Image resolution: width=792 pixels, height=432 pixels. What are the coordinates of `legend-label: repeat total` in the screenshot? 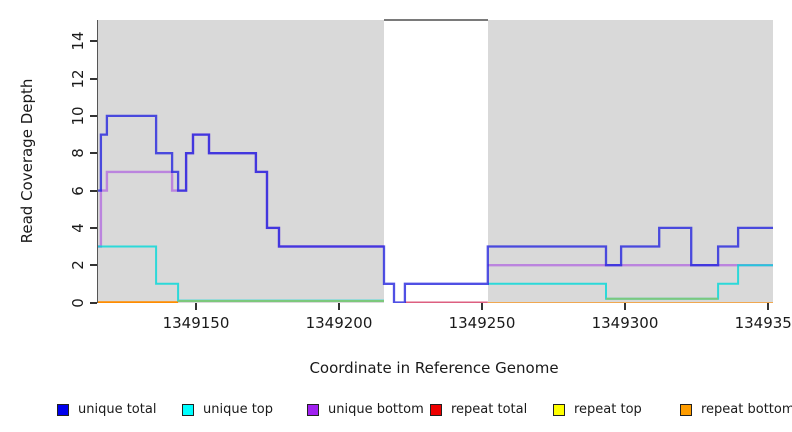 It's located at (489, 409).